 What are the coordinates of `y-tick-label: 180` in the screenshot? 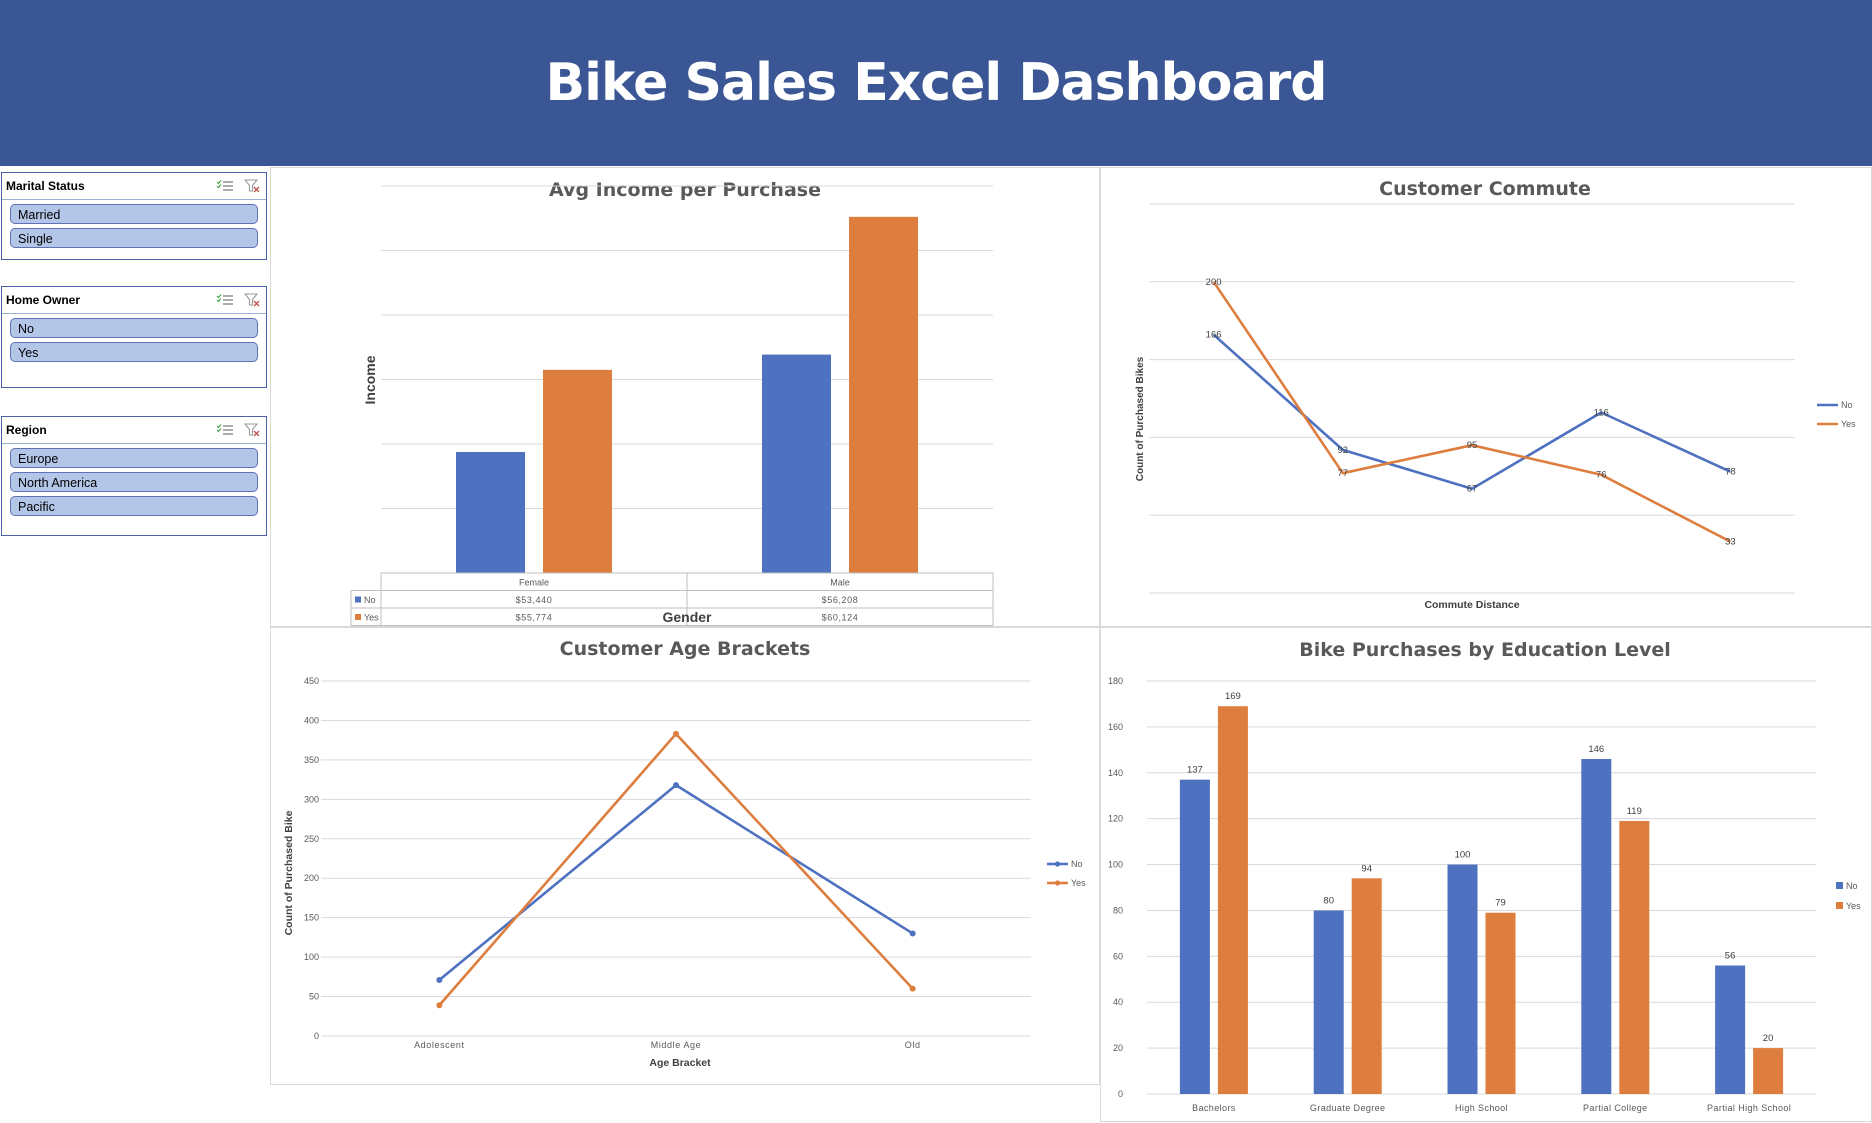 It's located at (1115, 681).